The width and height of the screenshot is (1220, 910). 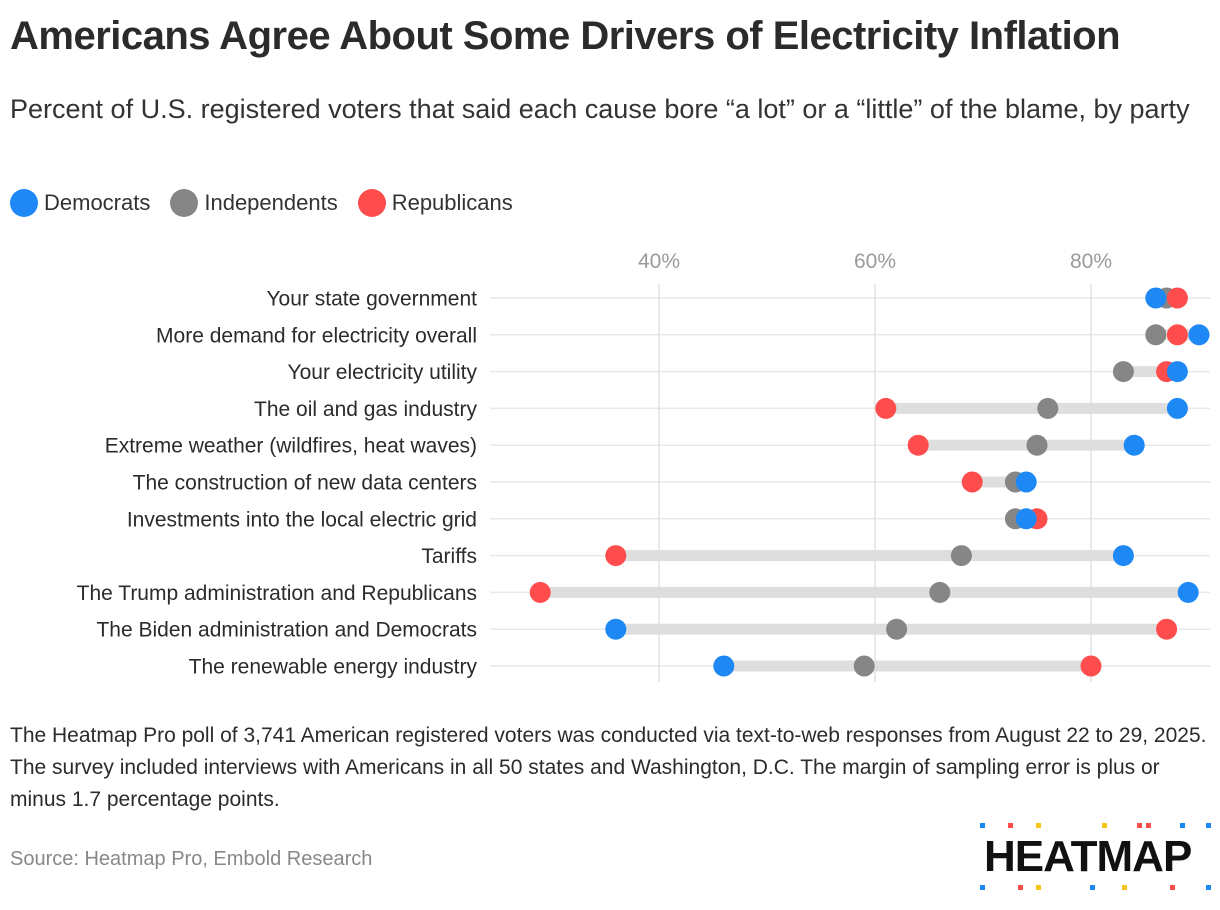 What do you see at coordinates (305, 483) in the screenshot?
I see `category-label: The construction of new data centers` at bounding box center [305, 483].